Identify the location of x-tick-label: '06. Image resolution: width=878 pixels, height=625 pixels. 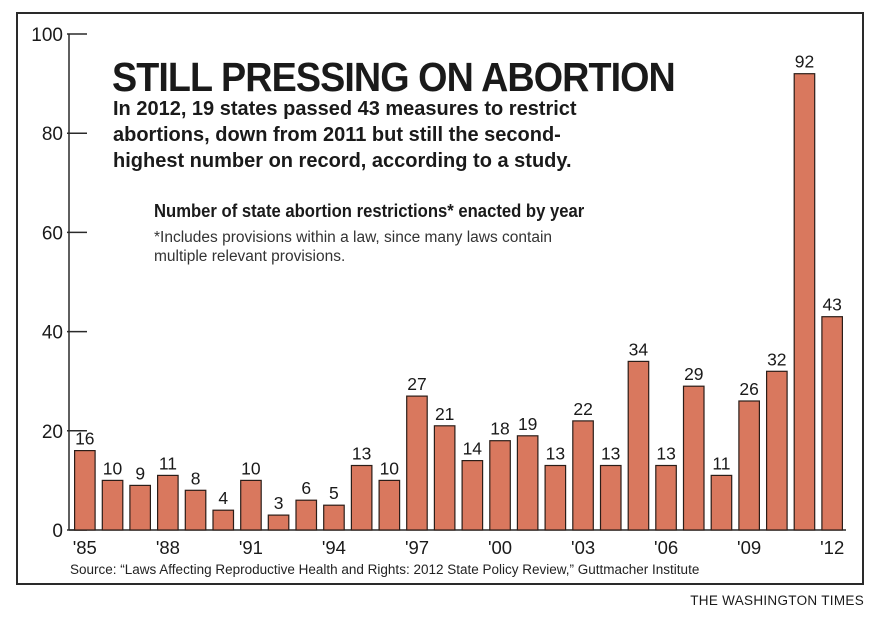
(666, 547).